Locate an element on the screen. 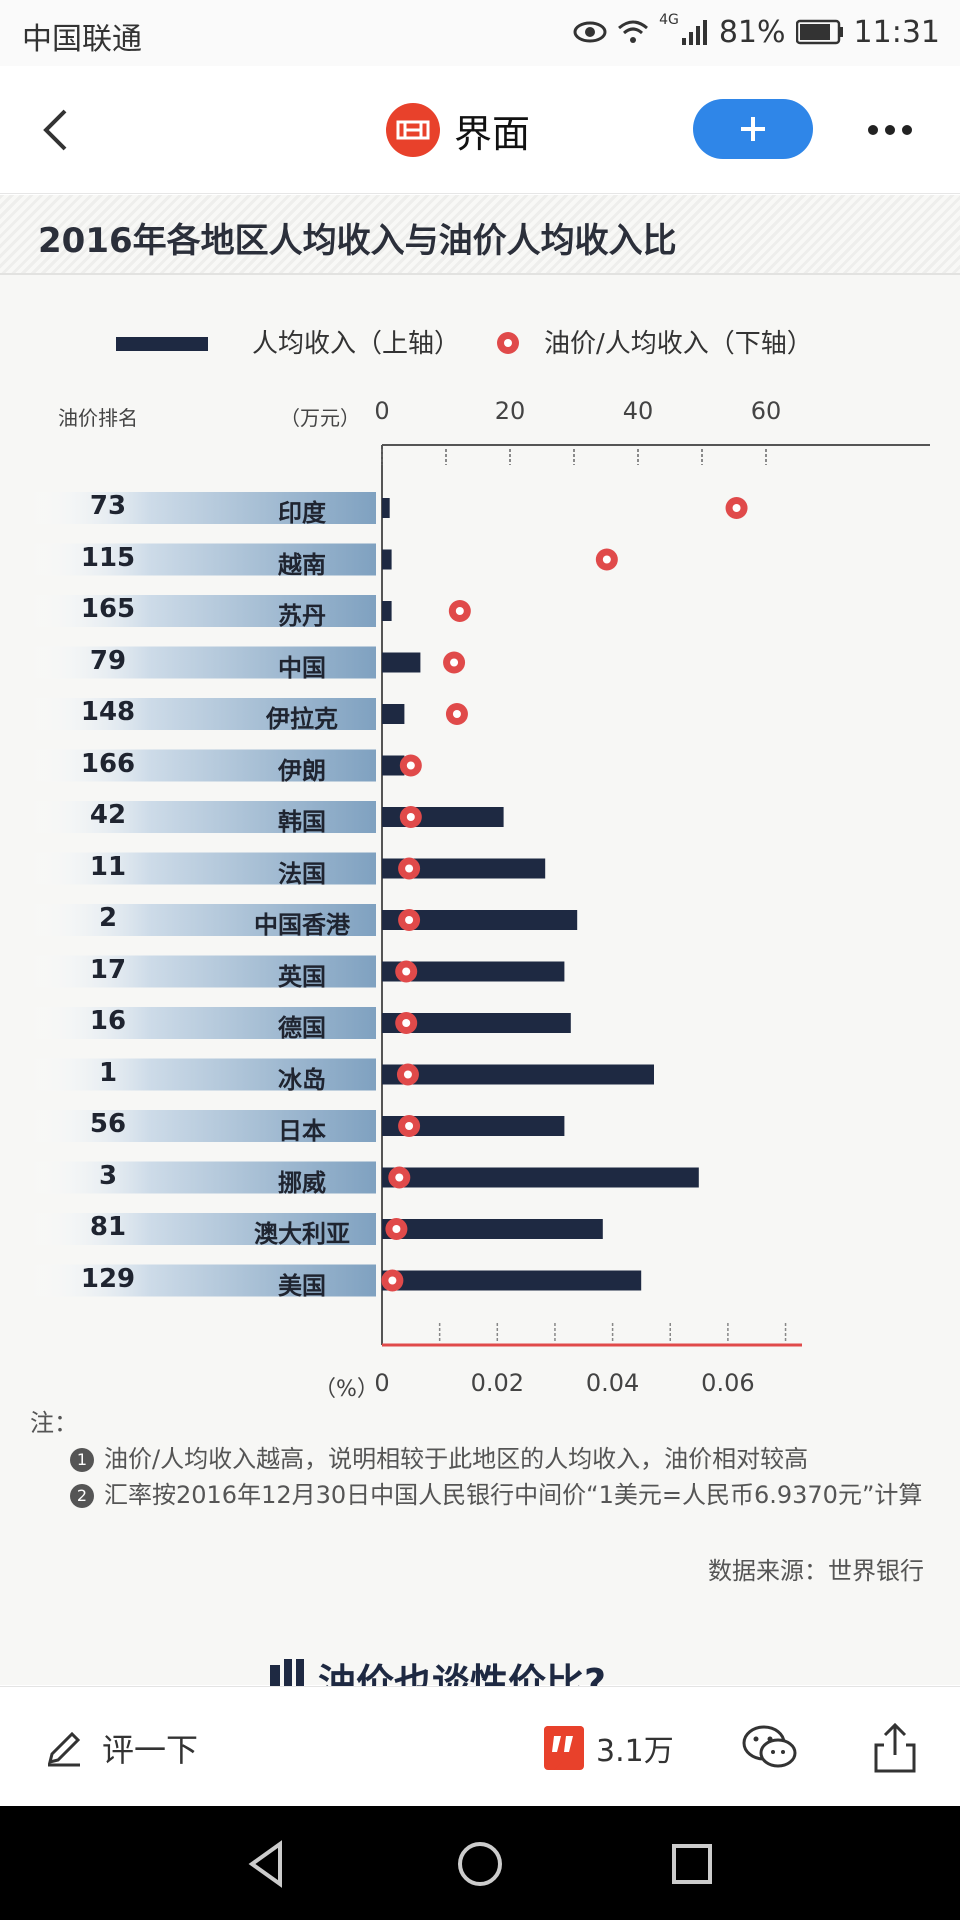 This screenshot has width=960, height=1920. top-axis-tick-label: 60 is located at coordinates (766, 411).